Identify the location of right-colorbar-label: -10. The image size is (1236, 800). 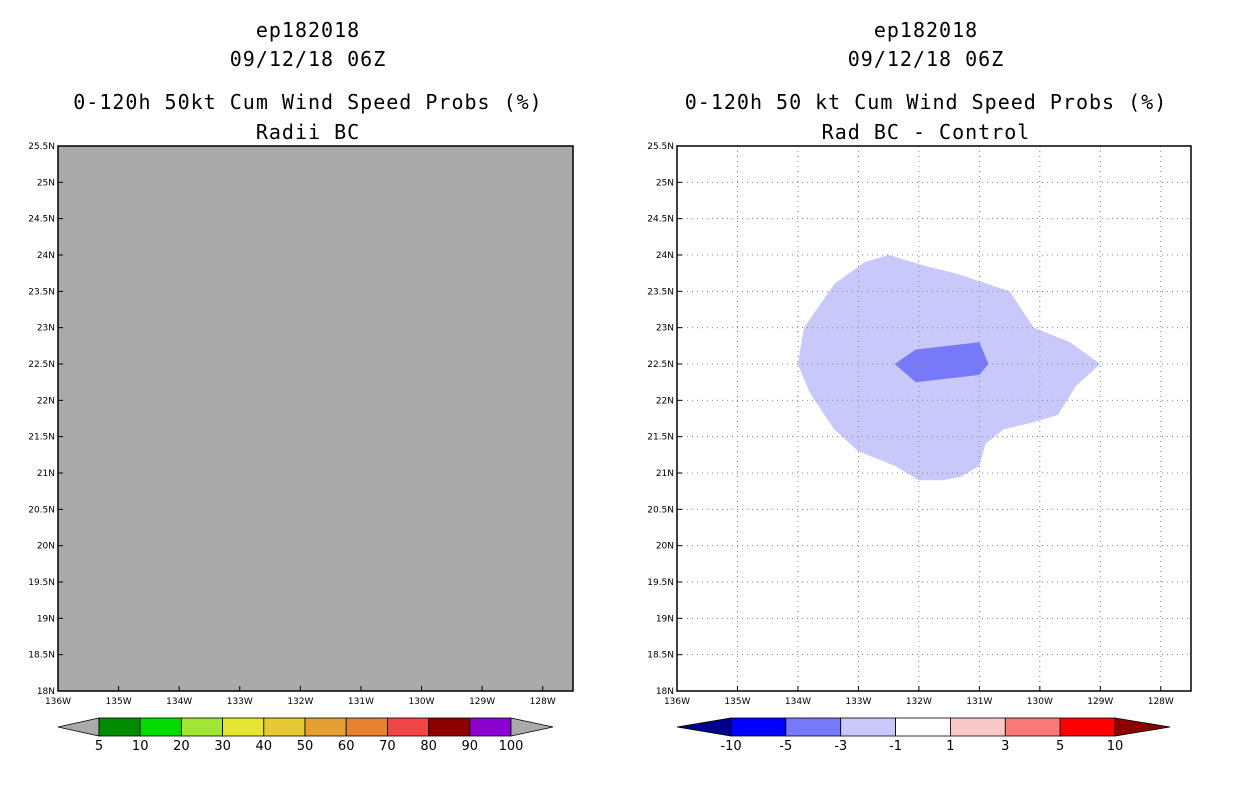
(730, 746).